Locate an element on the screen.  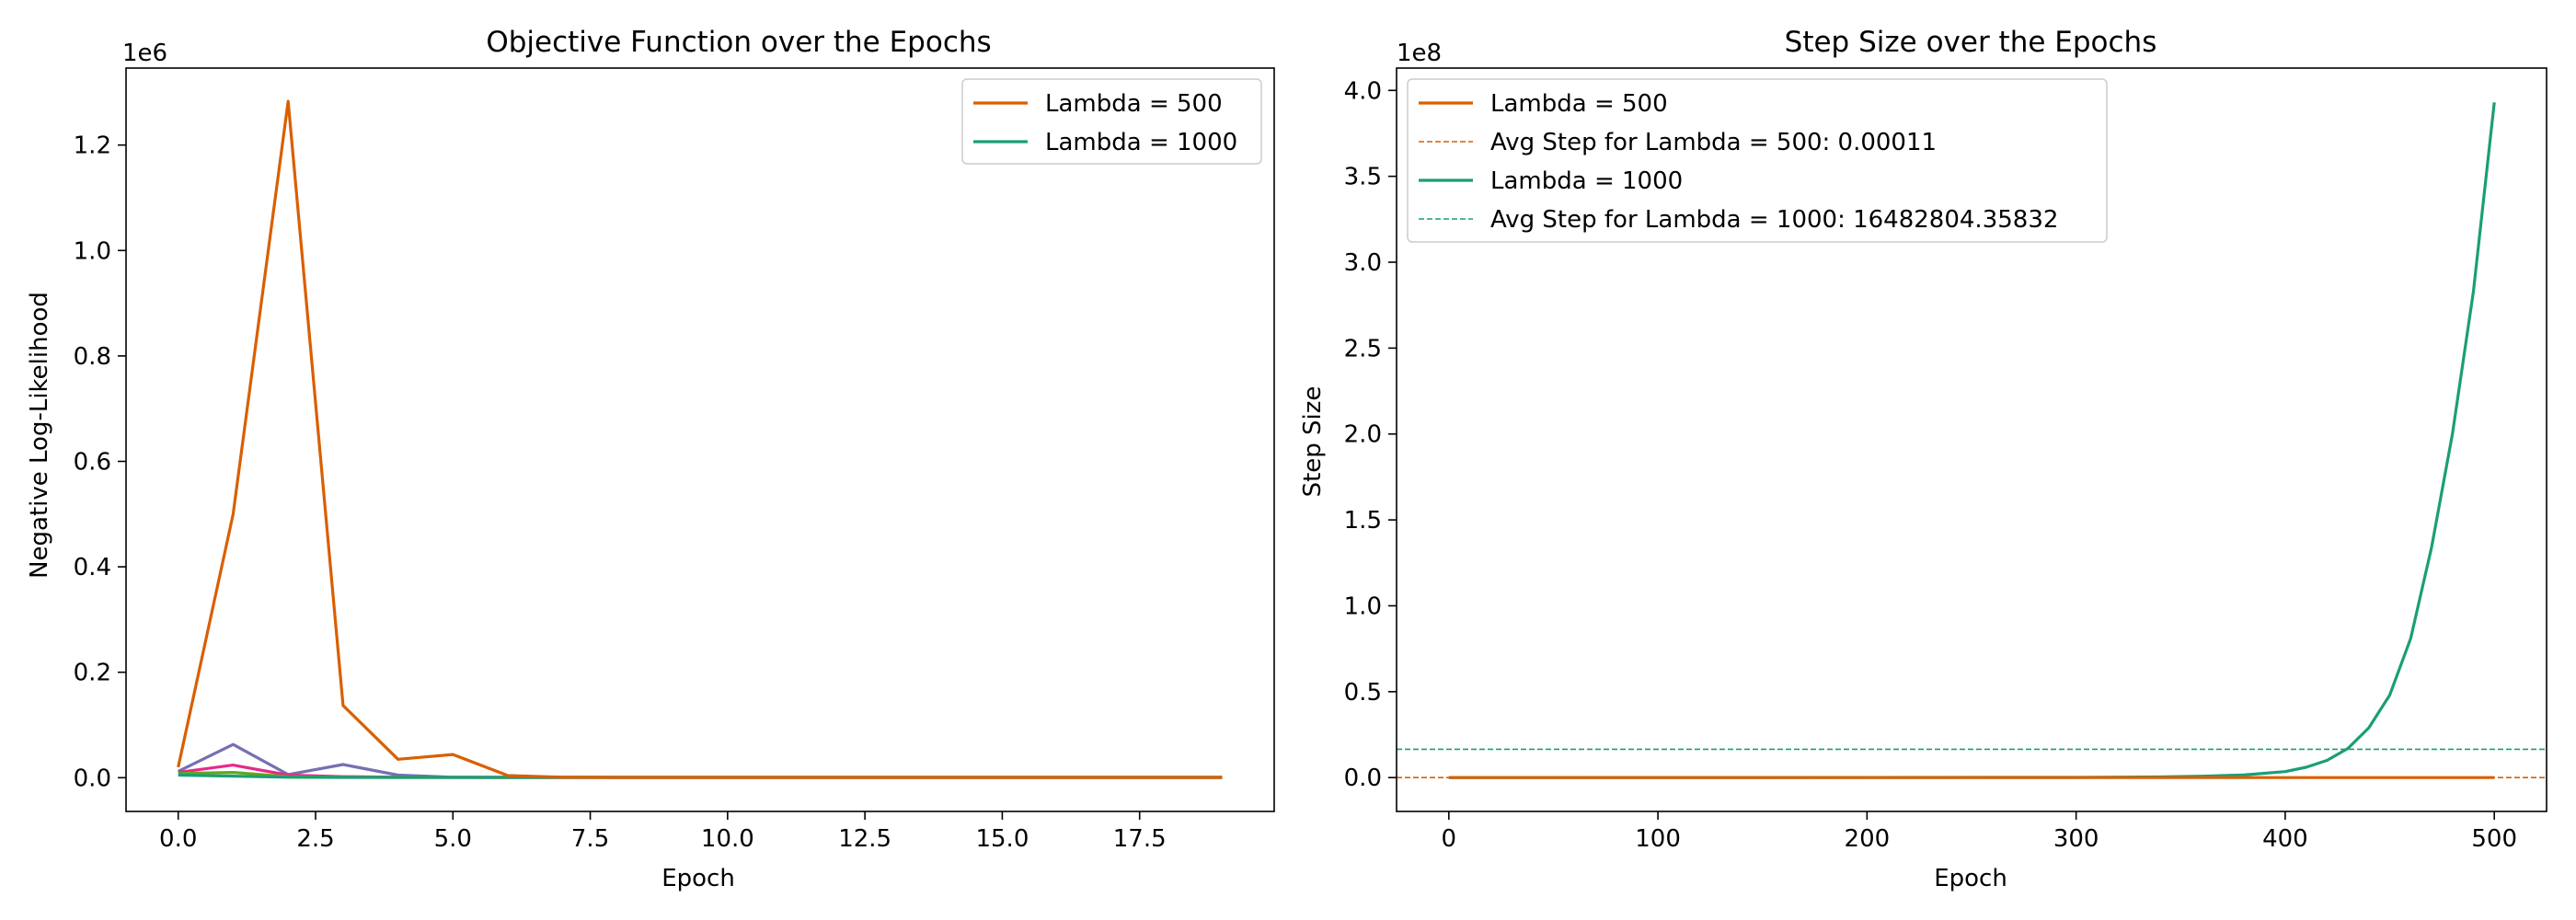
step-size-legend-label-lambda-500: Lambda = 500 is located at coordinates (1579, 104).